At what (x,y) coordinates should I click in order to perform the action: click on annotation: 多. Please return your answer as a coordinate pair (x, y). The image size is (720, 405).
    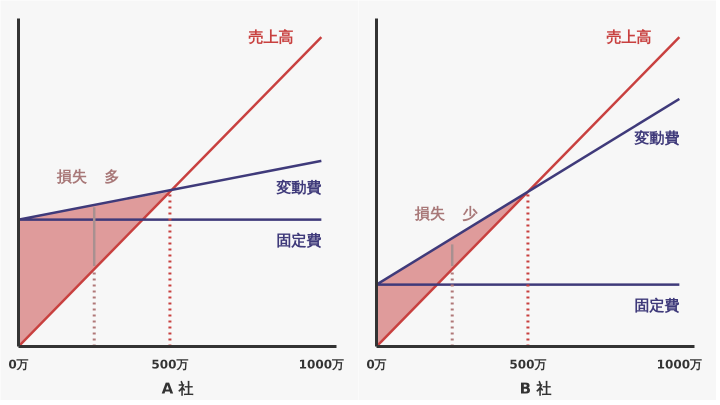
    Looking at the image, I should click on (112, 176).